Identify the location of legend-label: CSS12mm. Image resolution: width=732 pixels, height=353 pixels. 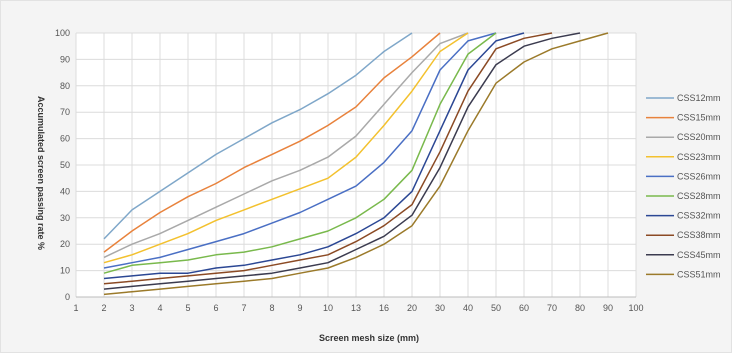
(699, 98).